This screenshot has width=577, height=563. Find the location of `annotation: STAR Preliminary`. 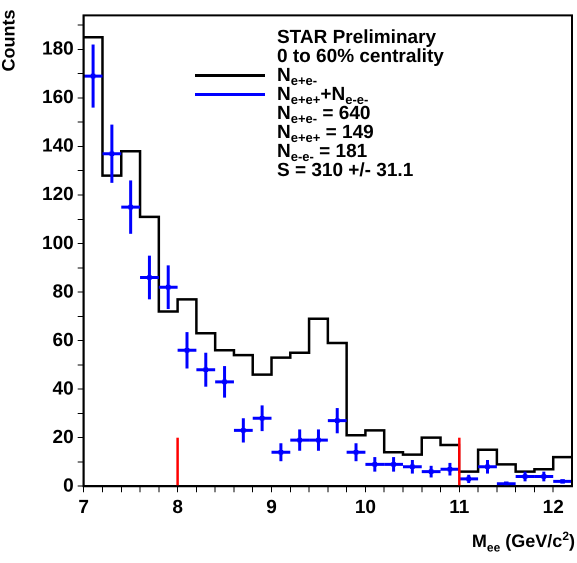

annotation: STAR Preliminary is located at coordinates (356, 37).